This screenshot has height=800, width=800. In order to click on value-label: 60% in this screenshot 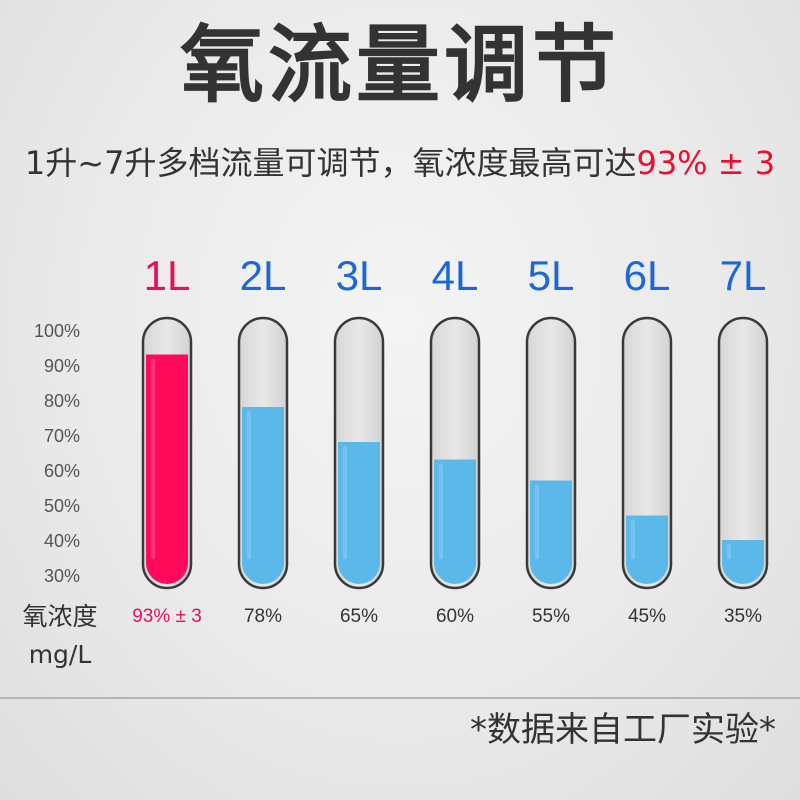, I will do `click(455, 616)`.